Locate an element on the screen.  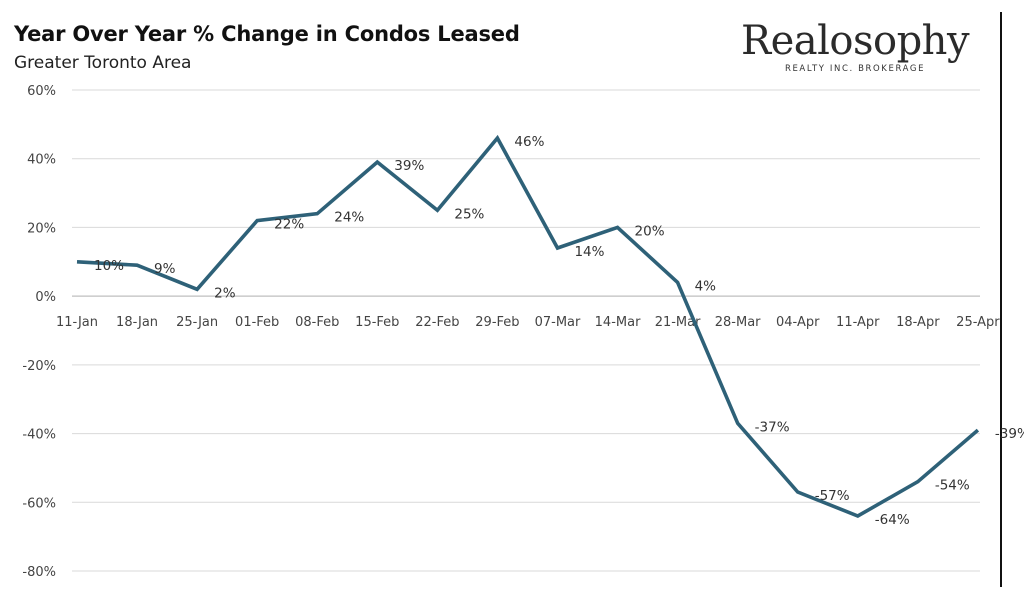
data-label: 39% is located at coordinates (409, 166).